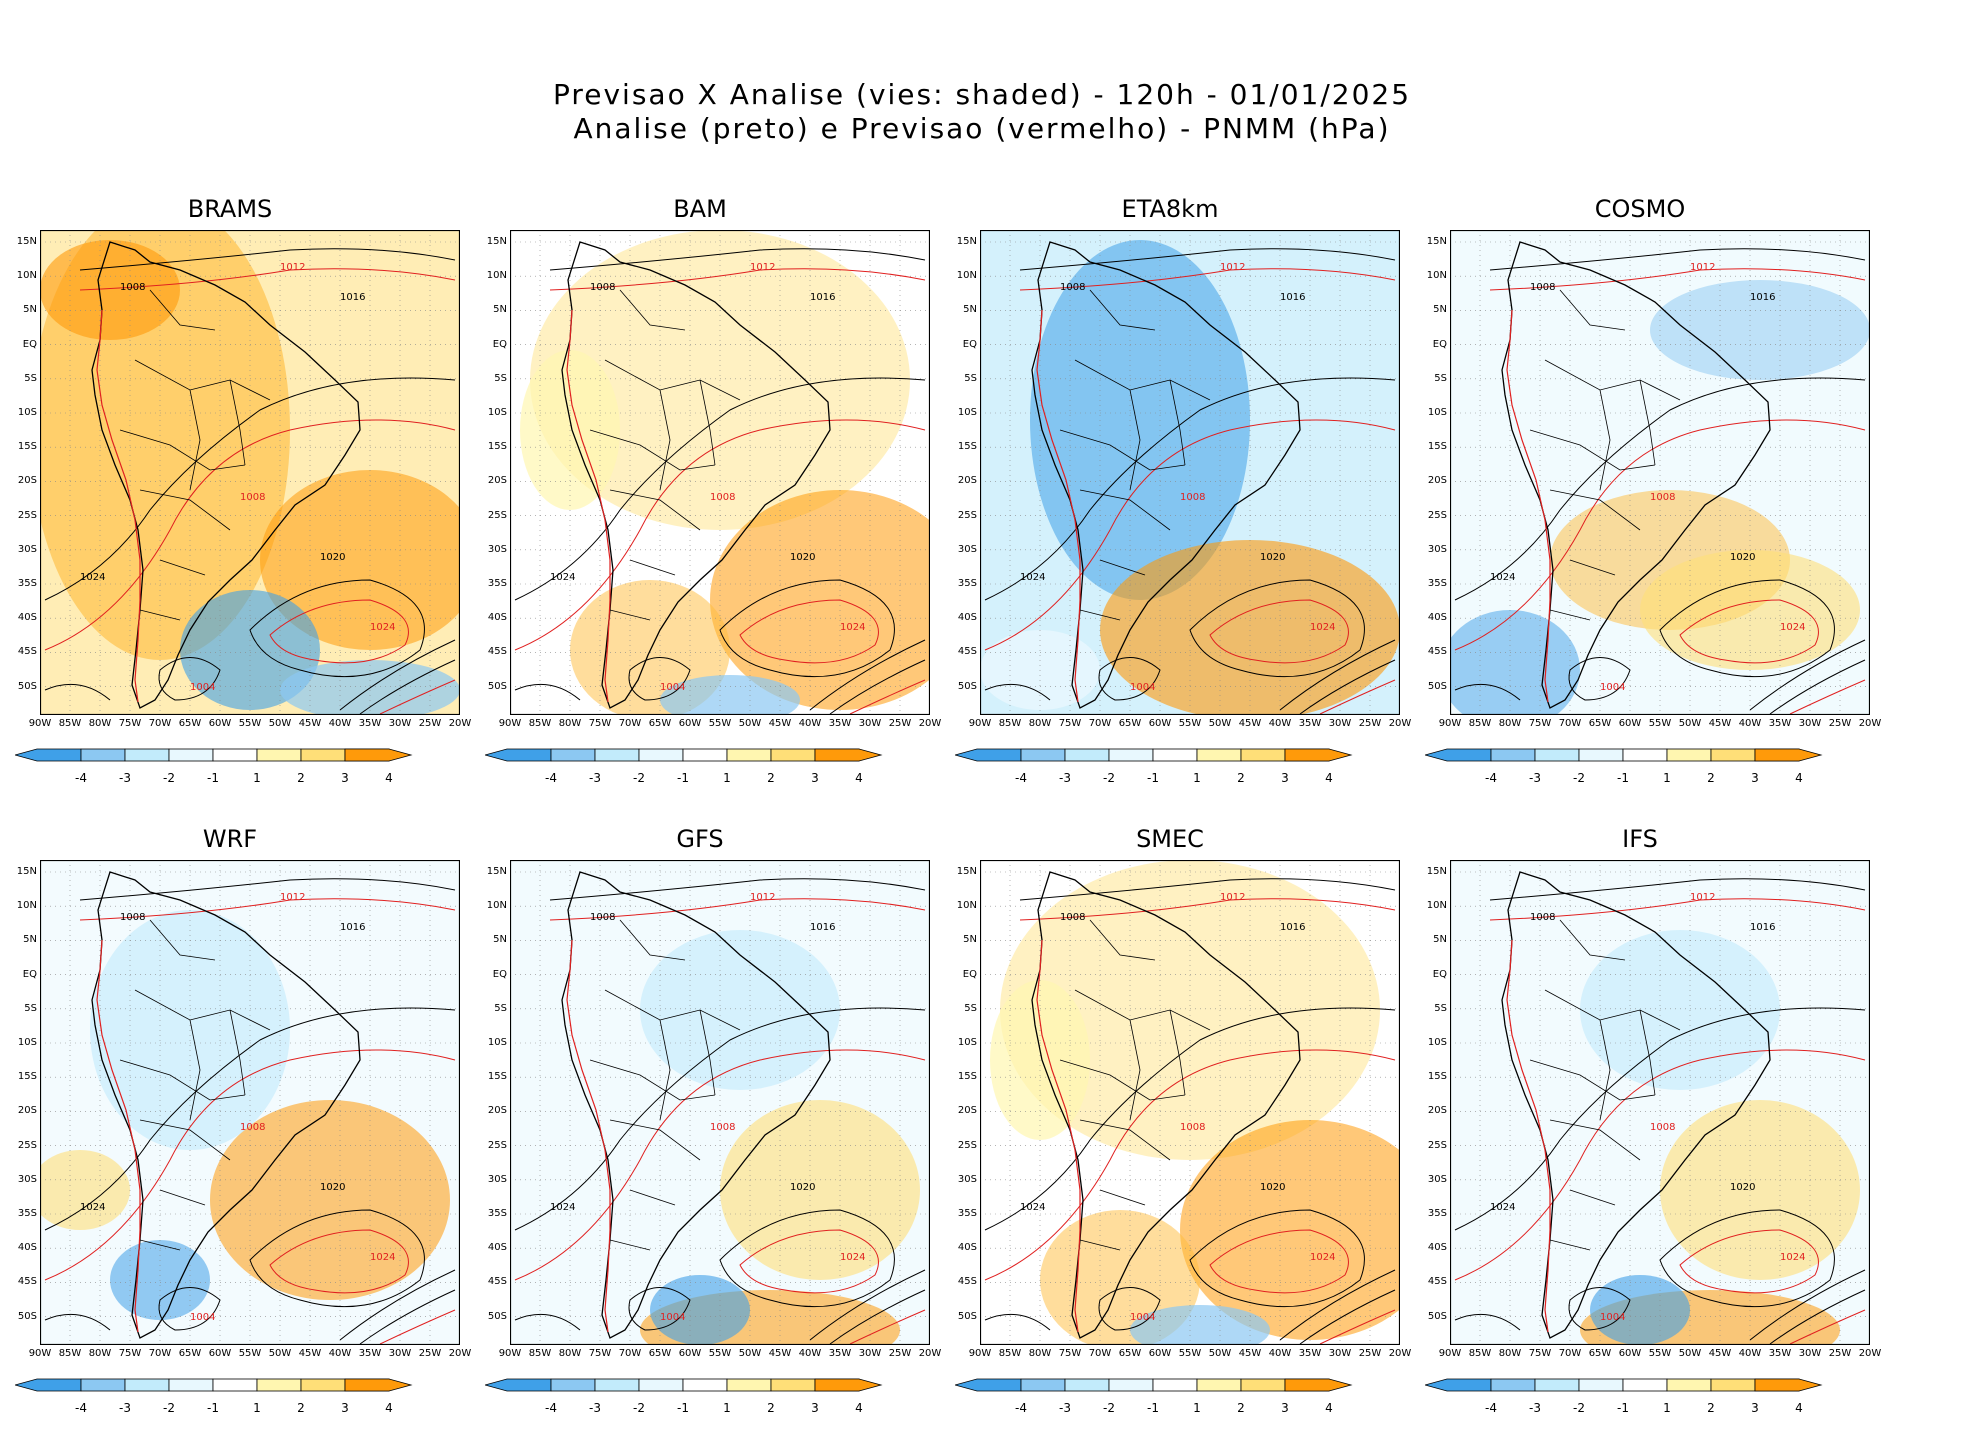  What do you see at coordinates (683, 778) in the screenshot?
I see `colorbar-label: -1` at bounding box center [683, 778].